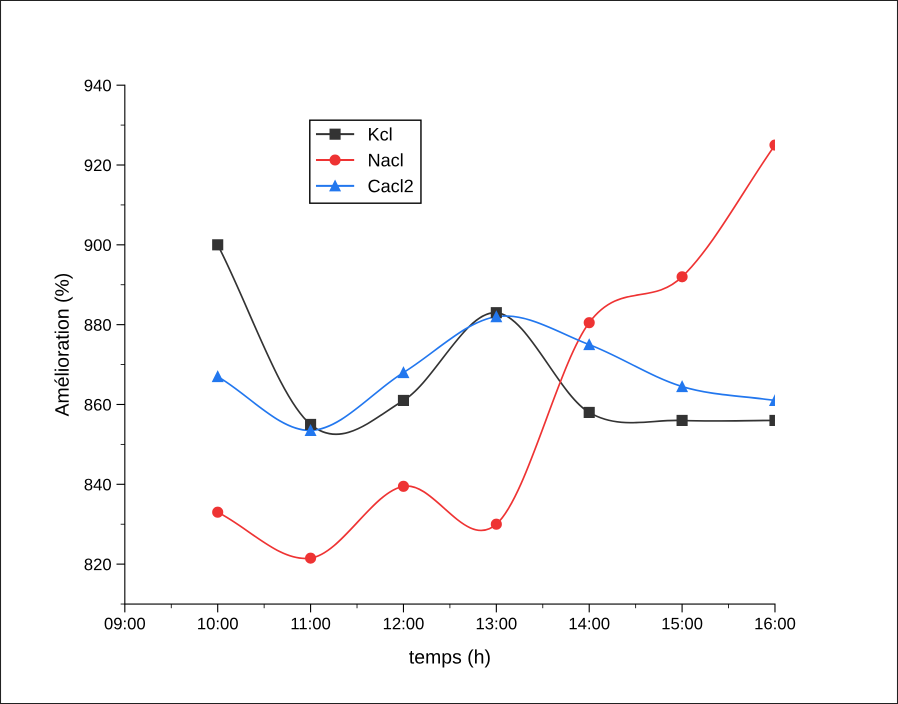 This screenshot has width=898, height=704. Describe the element at coordinates (97, 564) in the screenshot. I see `y-tick-label: 820` at that location.